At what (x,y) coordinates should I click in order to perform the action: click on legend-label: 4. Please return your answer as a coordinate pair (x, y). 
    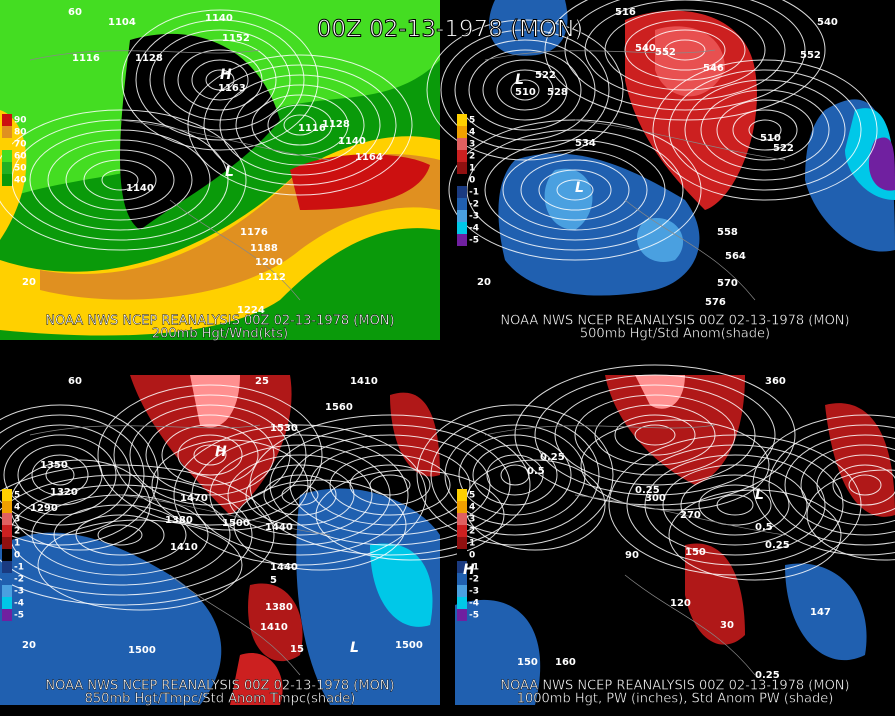
    Looking at the image, I should click on (472, 508).